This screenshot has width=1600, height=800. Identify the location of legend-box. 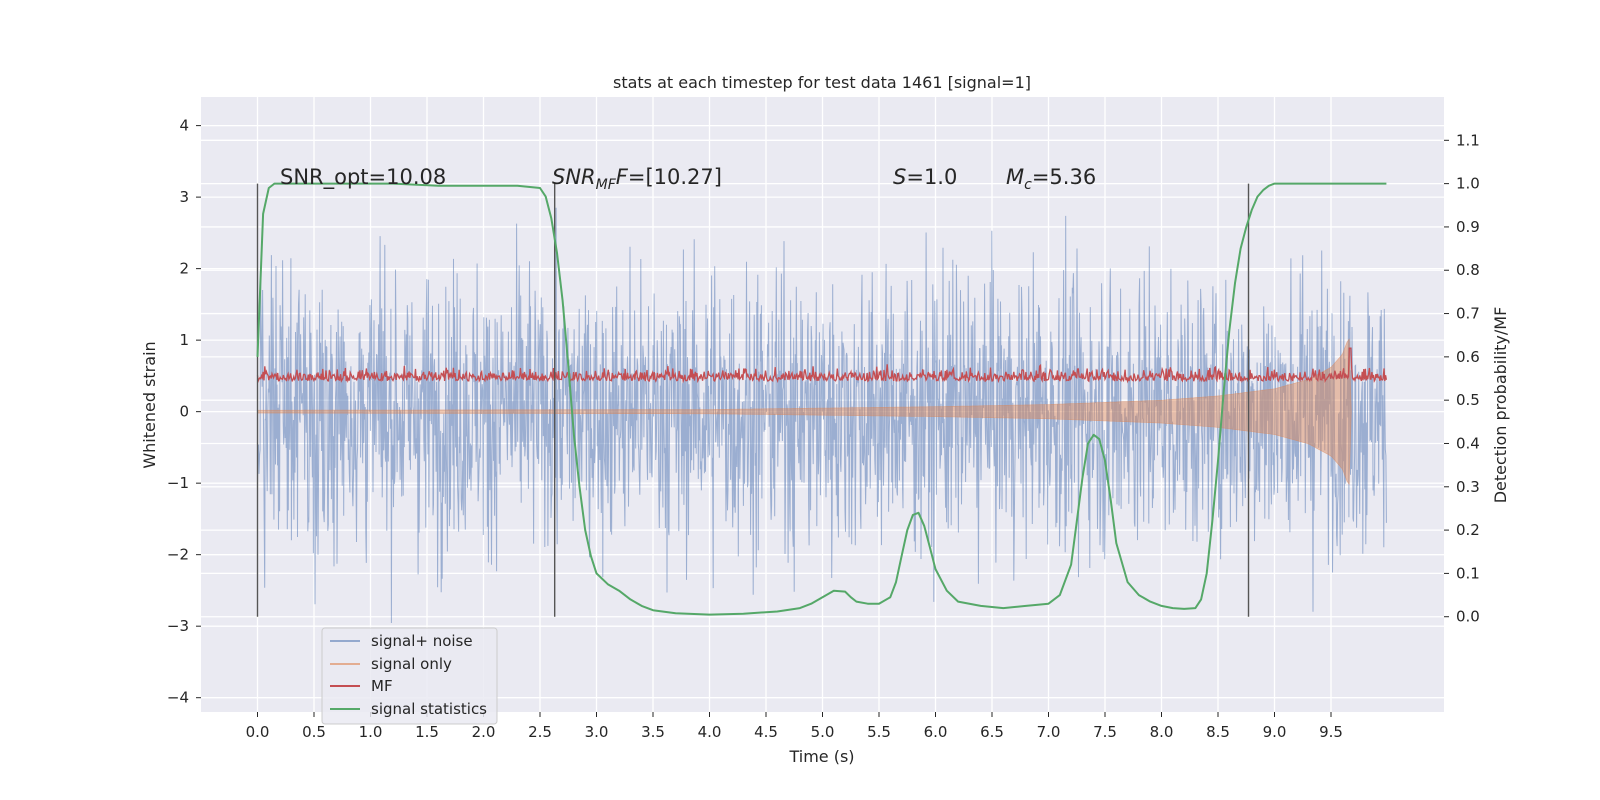
(409, 676).